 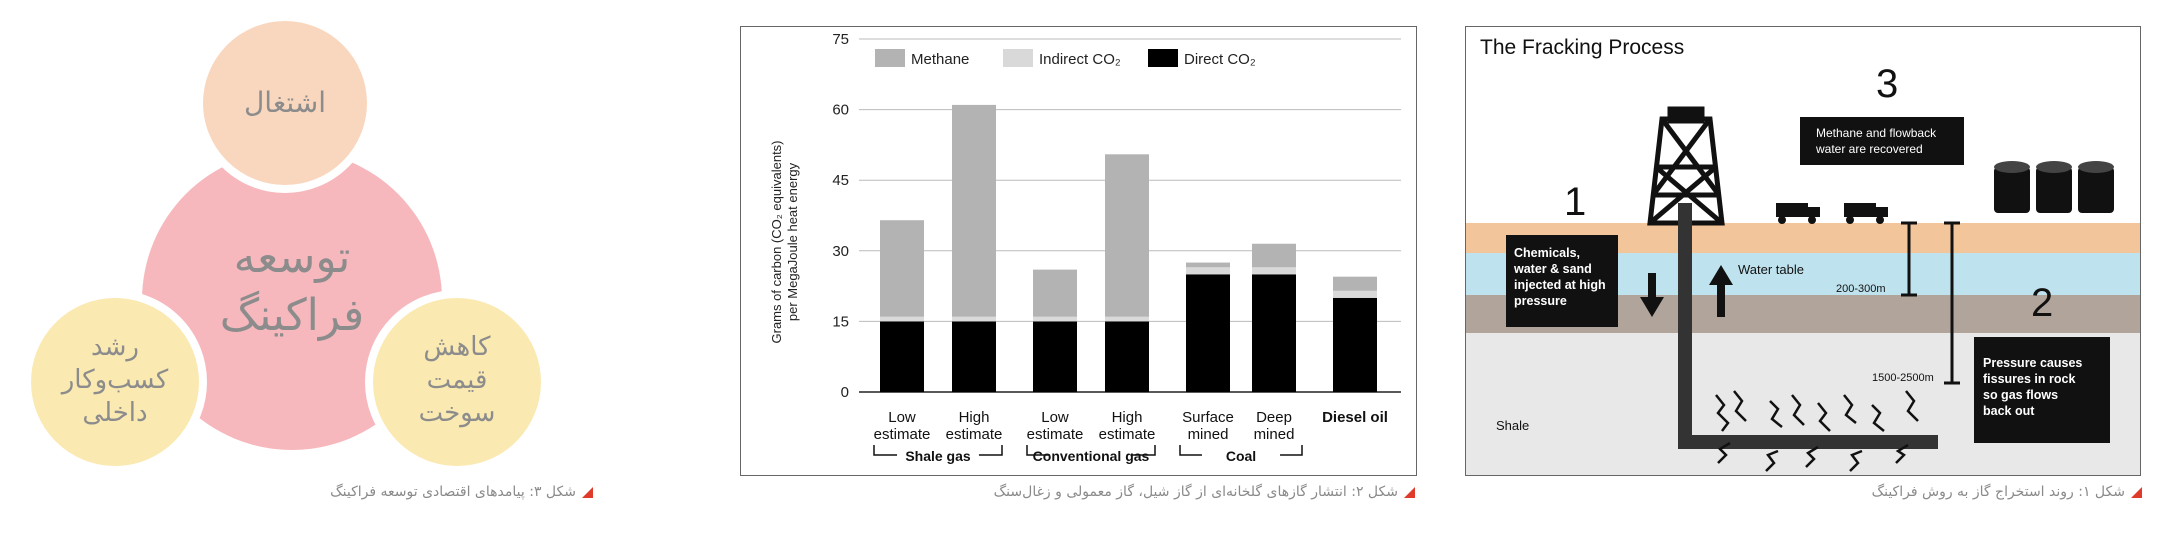 I want to click on box2-line: Pressure causes, so click(x=2032, y=363).